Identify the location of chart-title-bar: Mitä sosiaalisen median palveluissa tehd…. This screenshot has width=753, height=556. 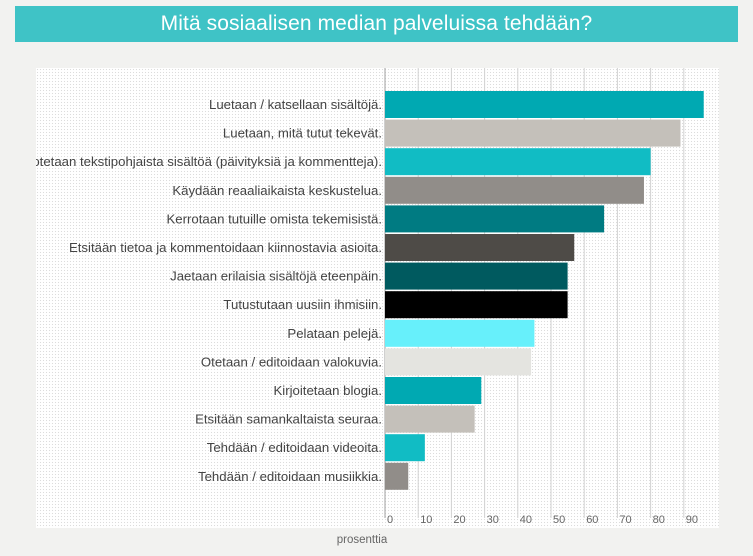
(376, 24).